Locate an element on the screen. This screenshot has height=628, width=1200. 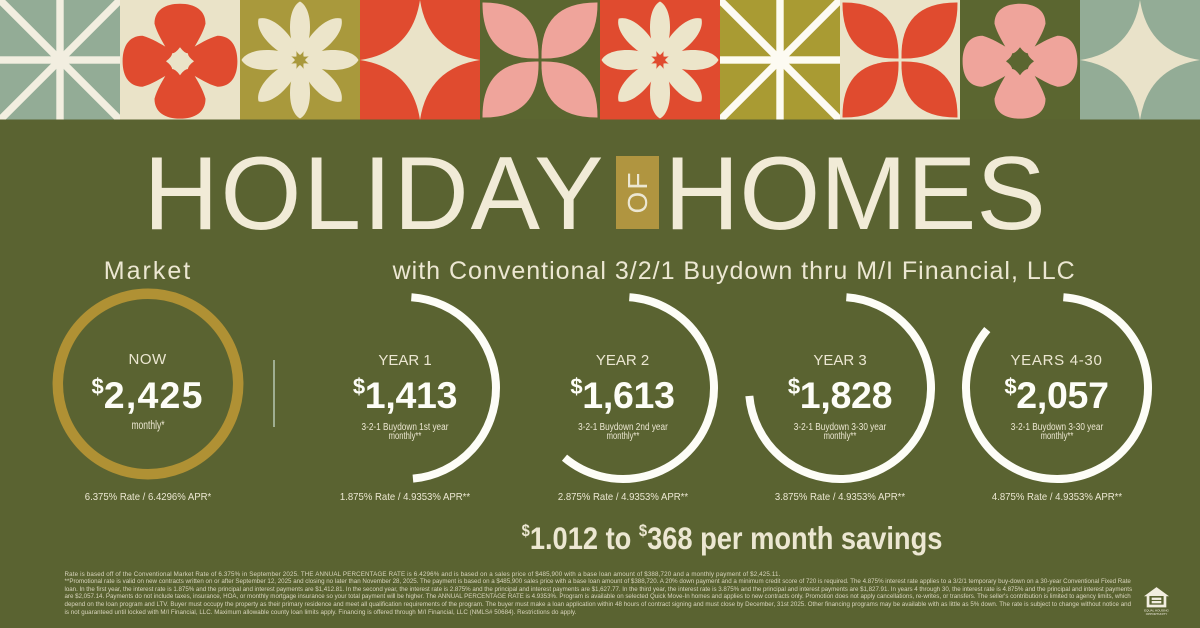
svg-text: EQUAL HOUSING is located at coordinates (1156, 611).